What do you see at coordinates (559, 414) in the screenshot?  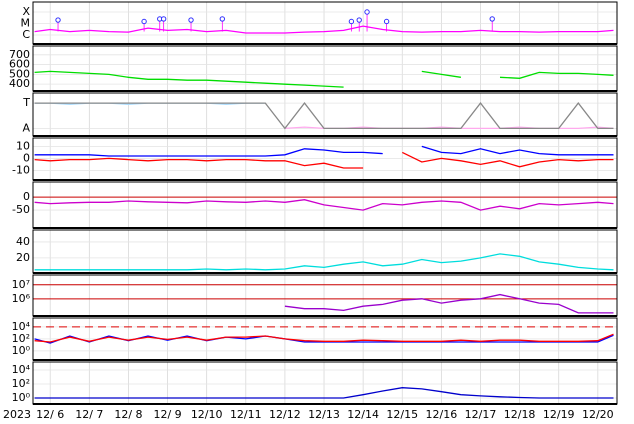 I see `x-tick-label: 12/19` at bounding box center [559, 414].